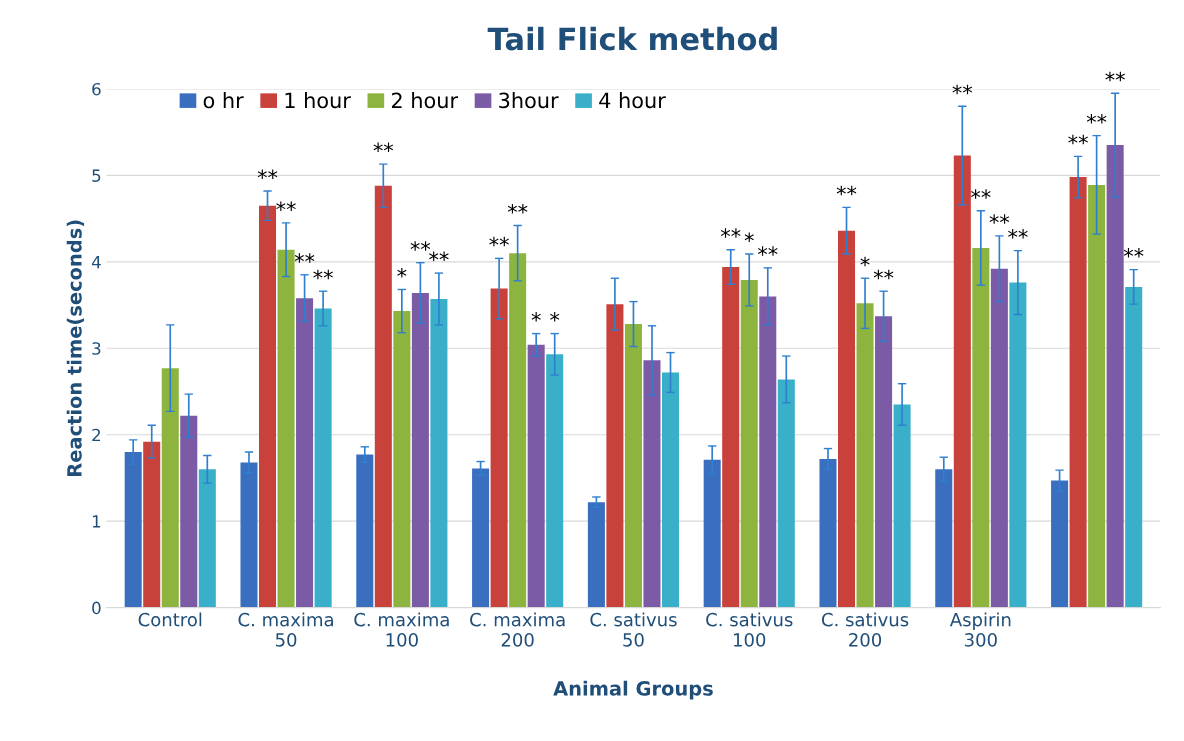 The width and height of the screenshot is (1184, 741). Describe the element at coordinates (865, 629) in the screenshot. I see `x-tick-label: C. sativus 200` at that location.